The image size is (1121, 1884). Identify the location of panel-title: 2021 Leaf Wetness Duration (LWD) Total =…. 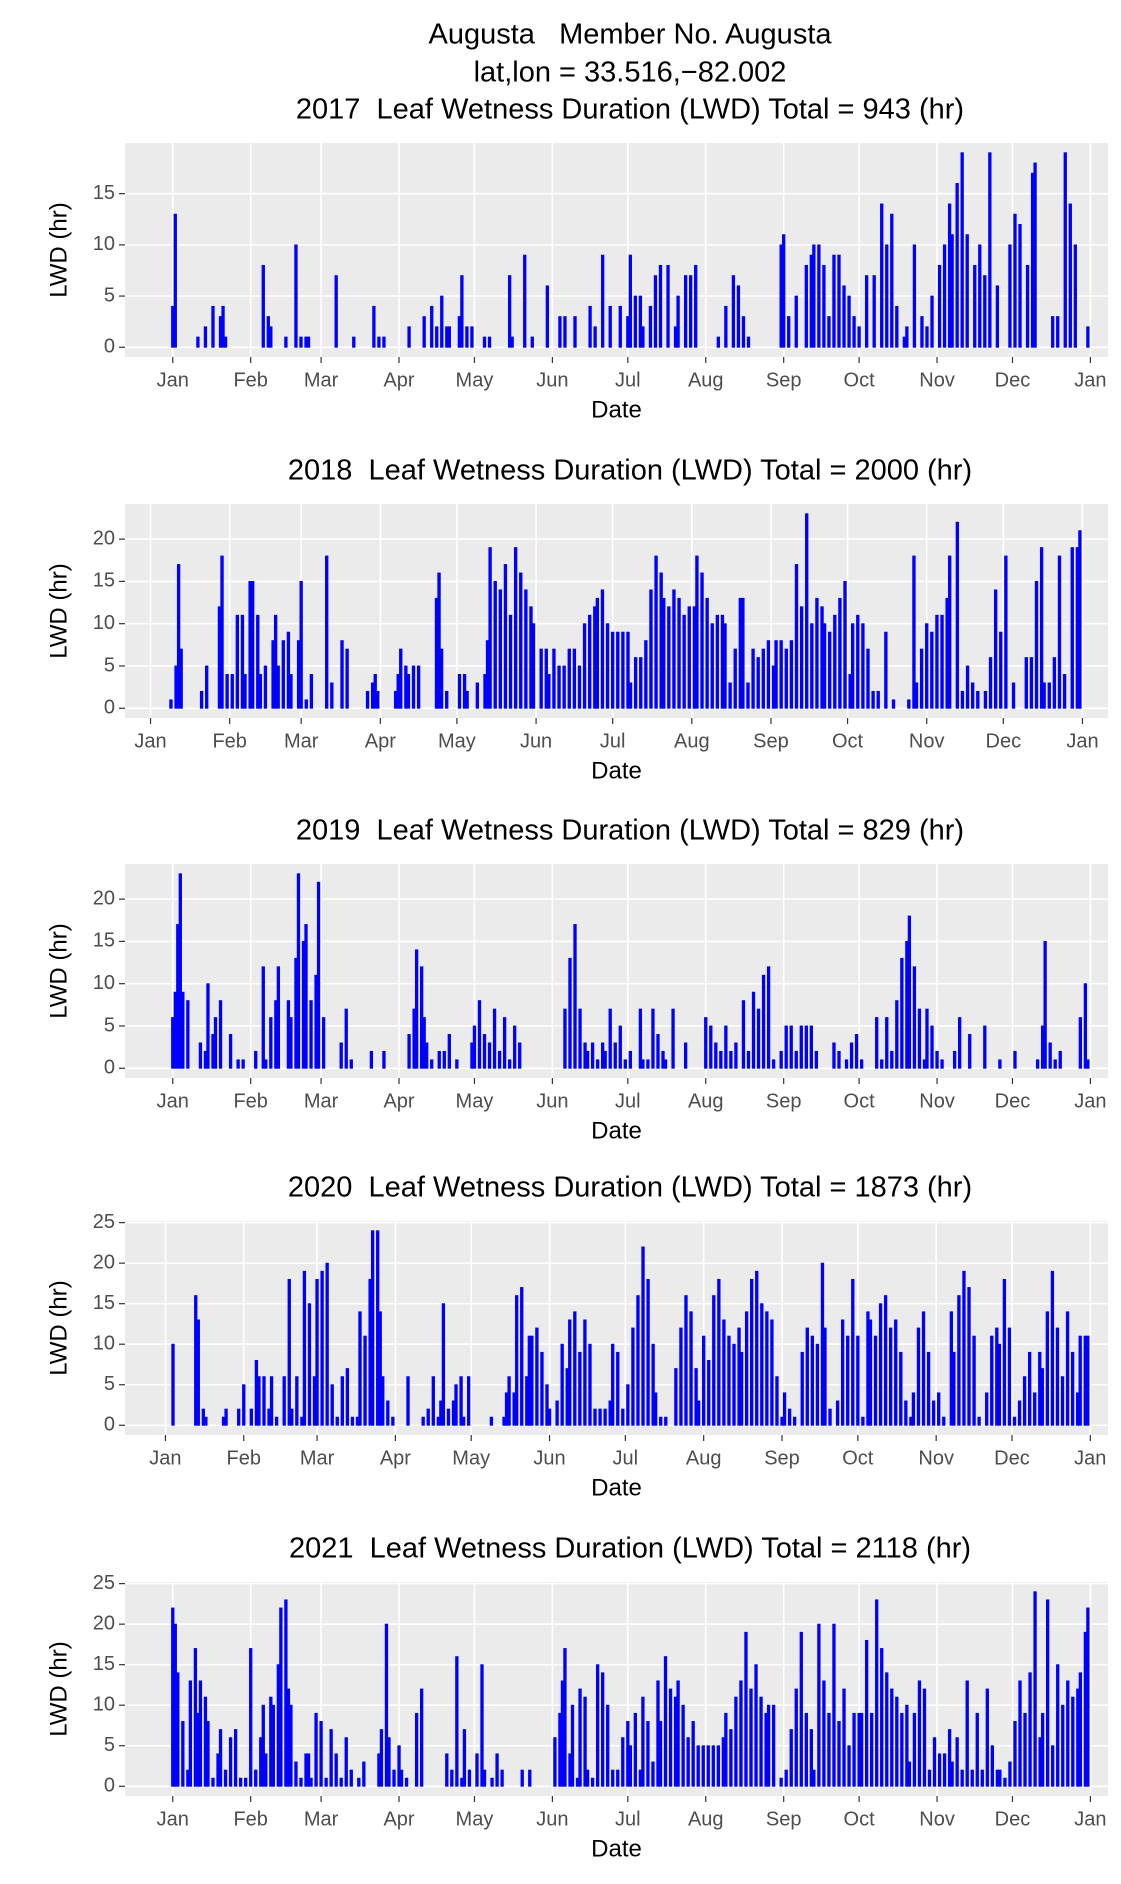
(630, 1549).